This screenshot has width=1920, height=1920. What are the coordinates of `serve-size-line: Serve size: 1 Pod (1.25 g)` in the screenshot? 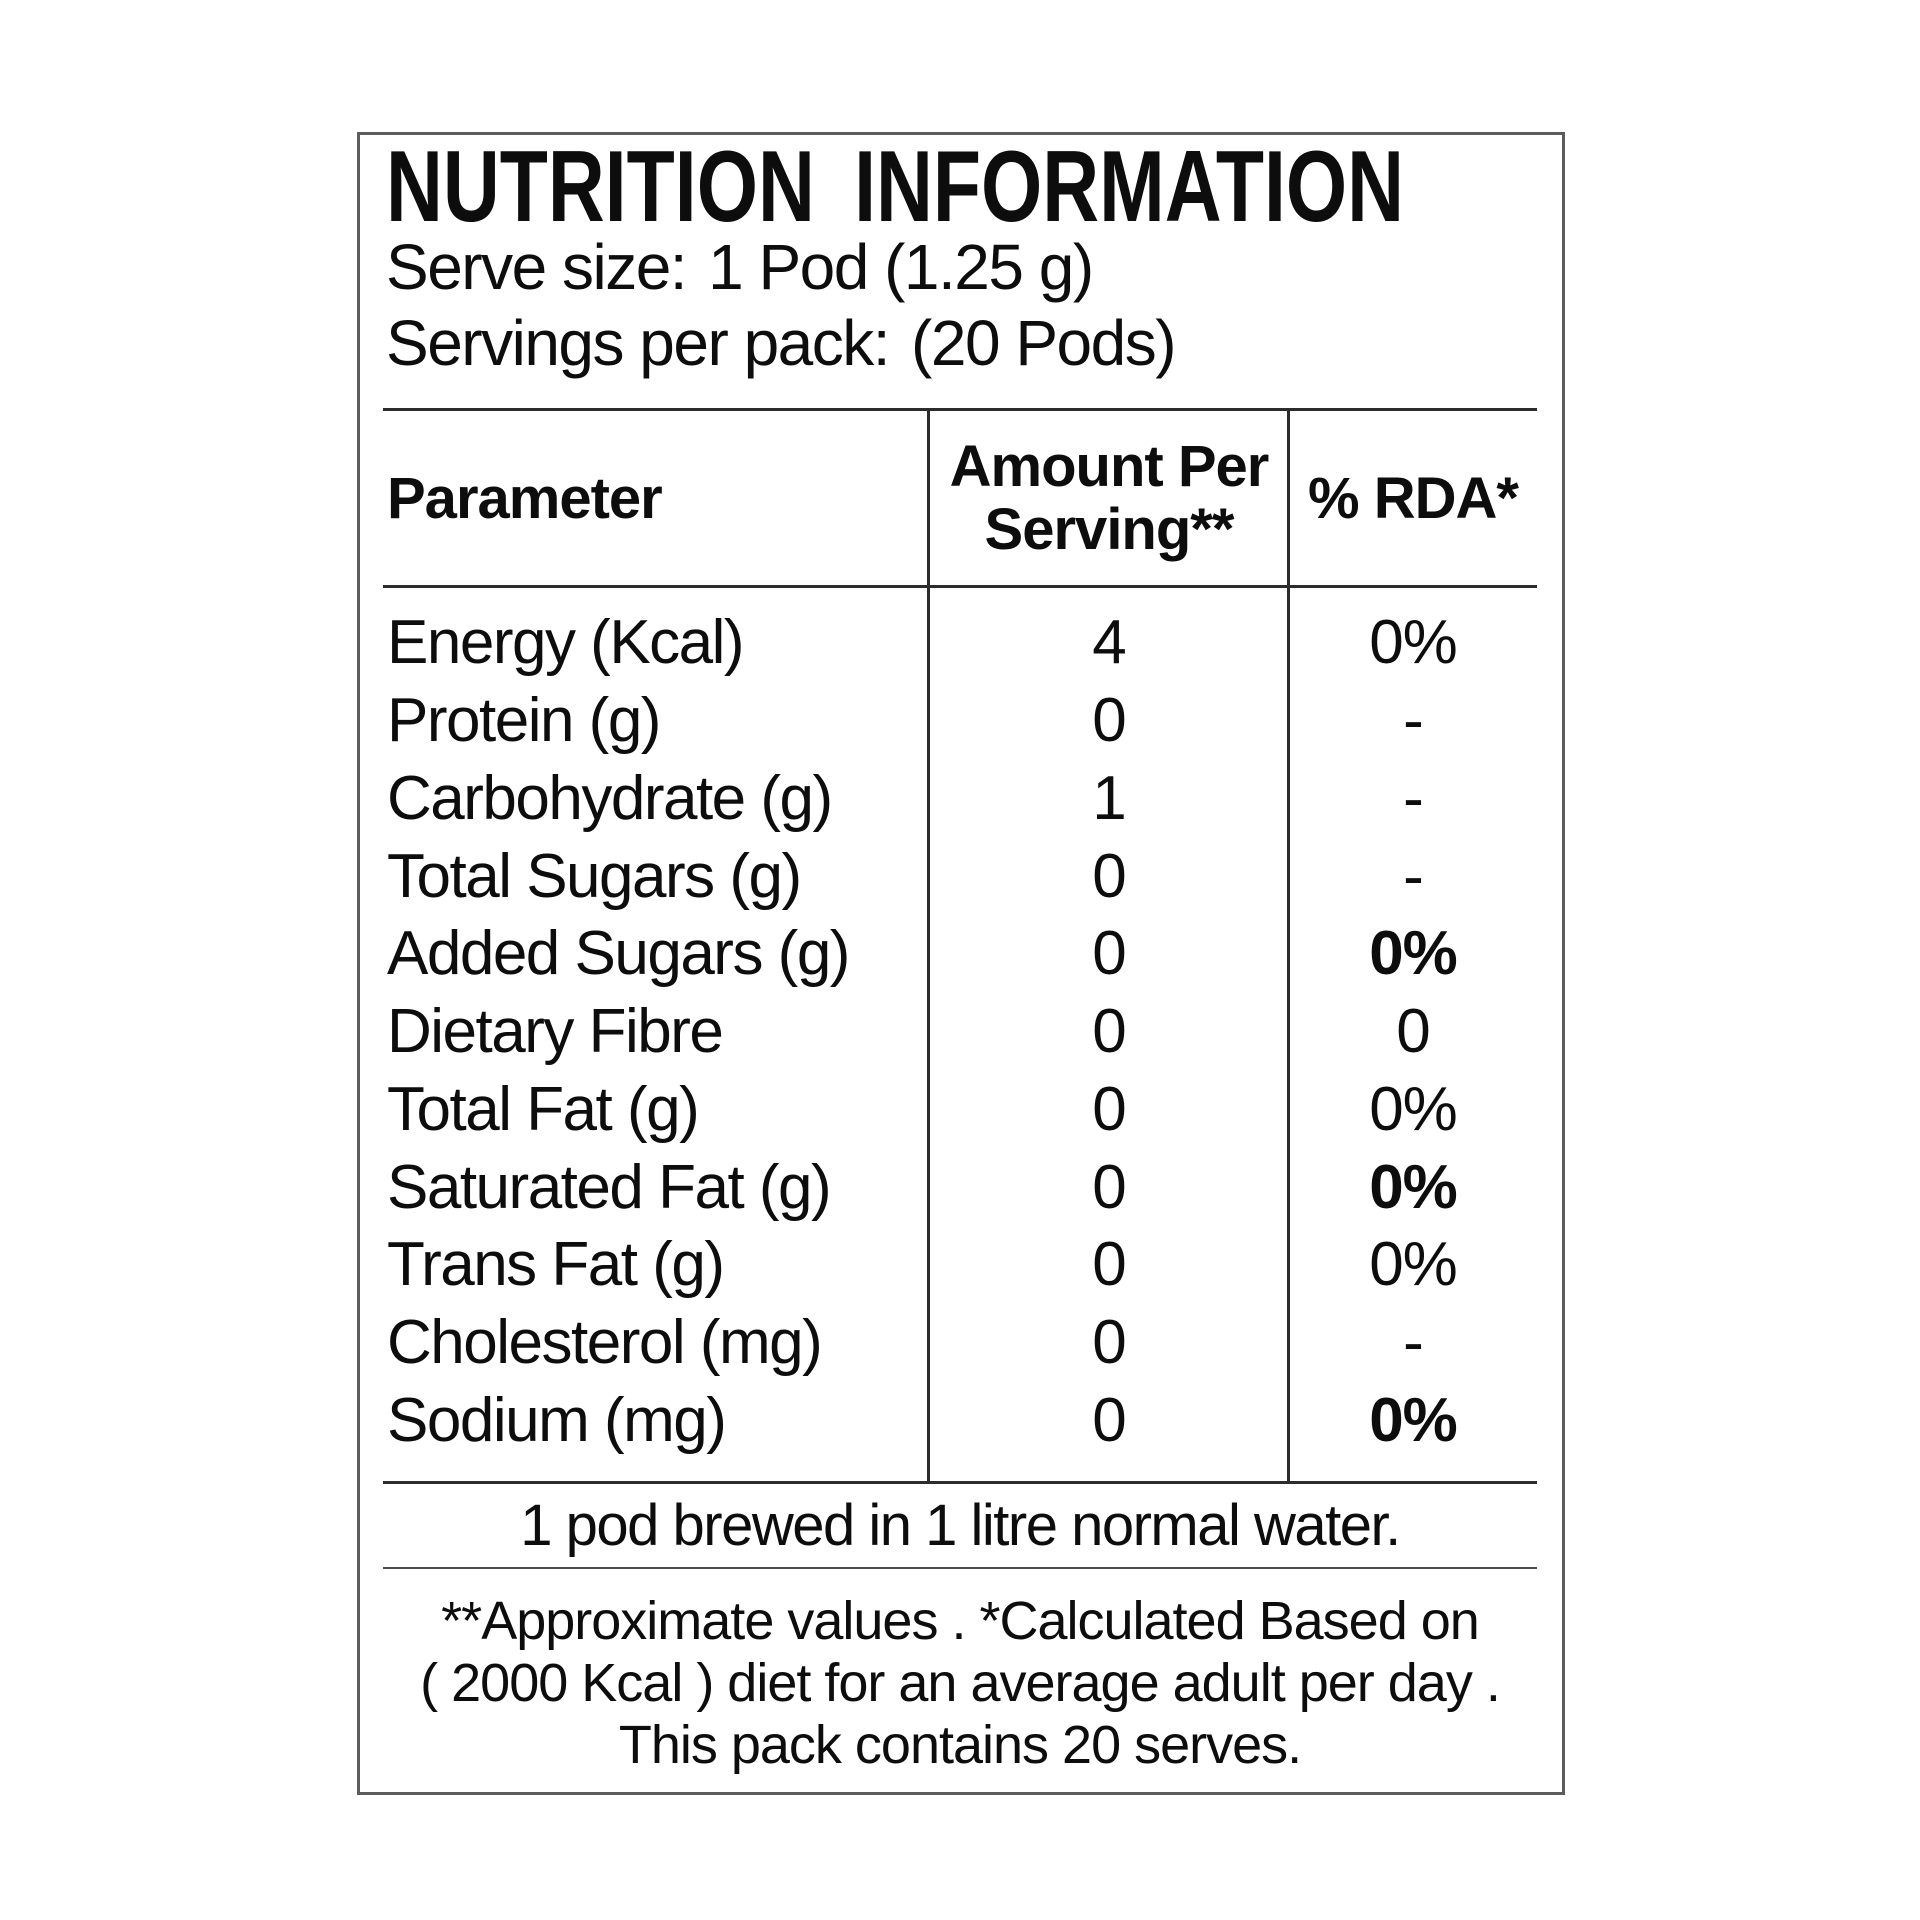 It's located at (780, 267).